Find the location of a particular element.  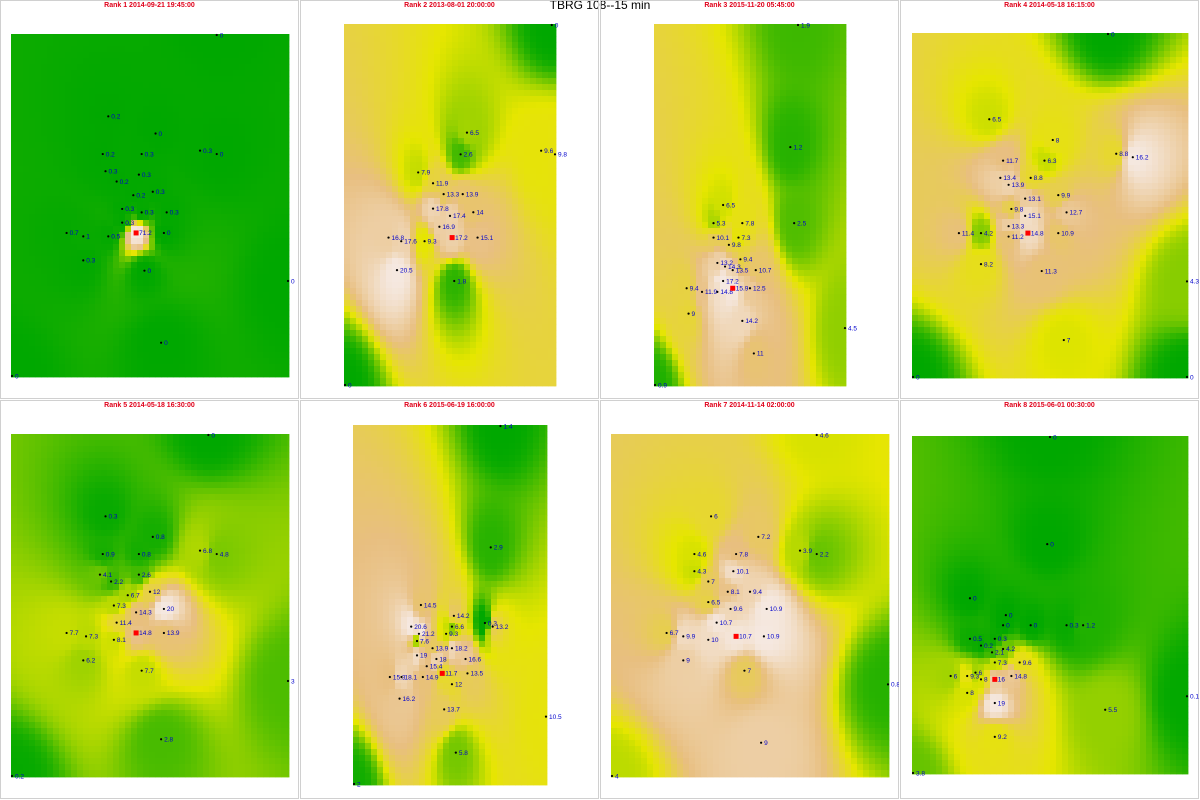

station-marker is located at coordinates (144, 270).